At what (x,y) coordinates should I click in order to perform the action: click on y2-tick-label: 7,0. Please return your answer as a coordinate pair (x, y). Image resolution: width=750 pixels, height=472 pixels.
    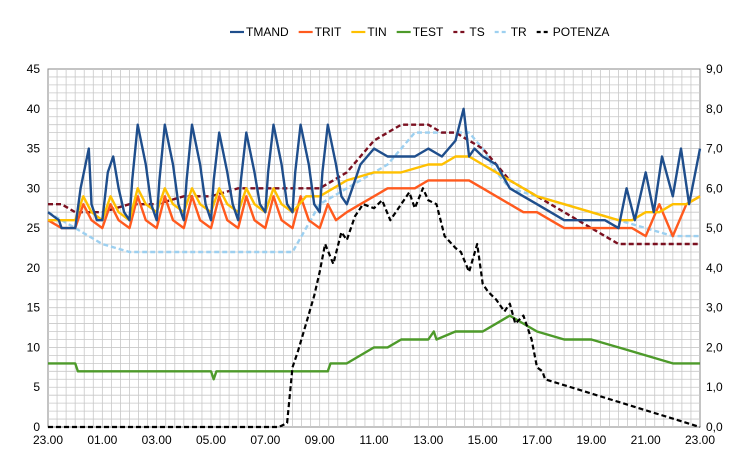
    Looking at the image, I should click on (714, 149).